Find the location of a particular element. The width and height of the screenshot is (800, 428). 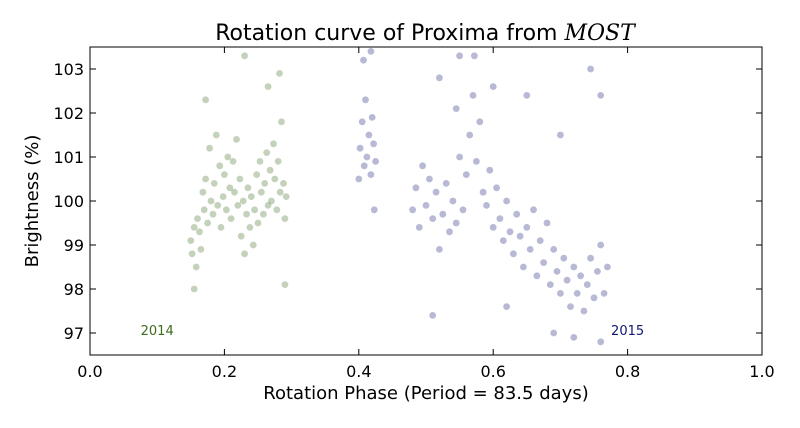

x-tick-label-2: 0.4 is located at coordinates (358, 371).